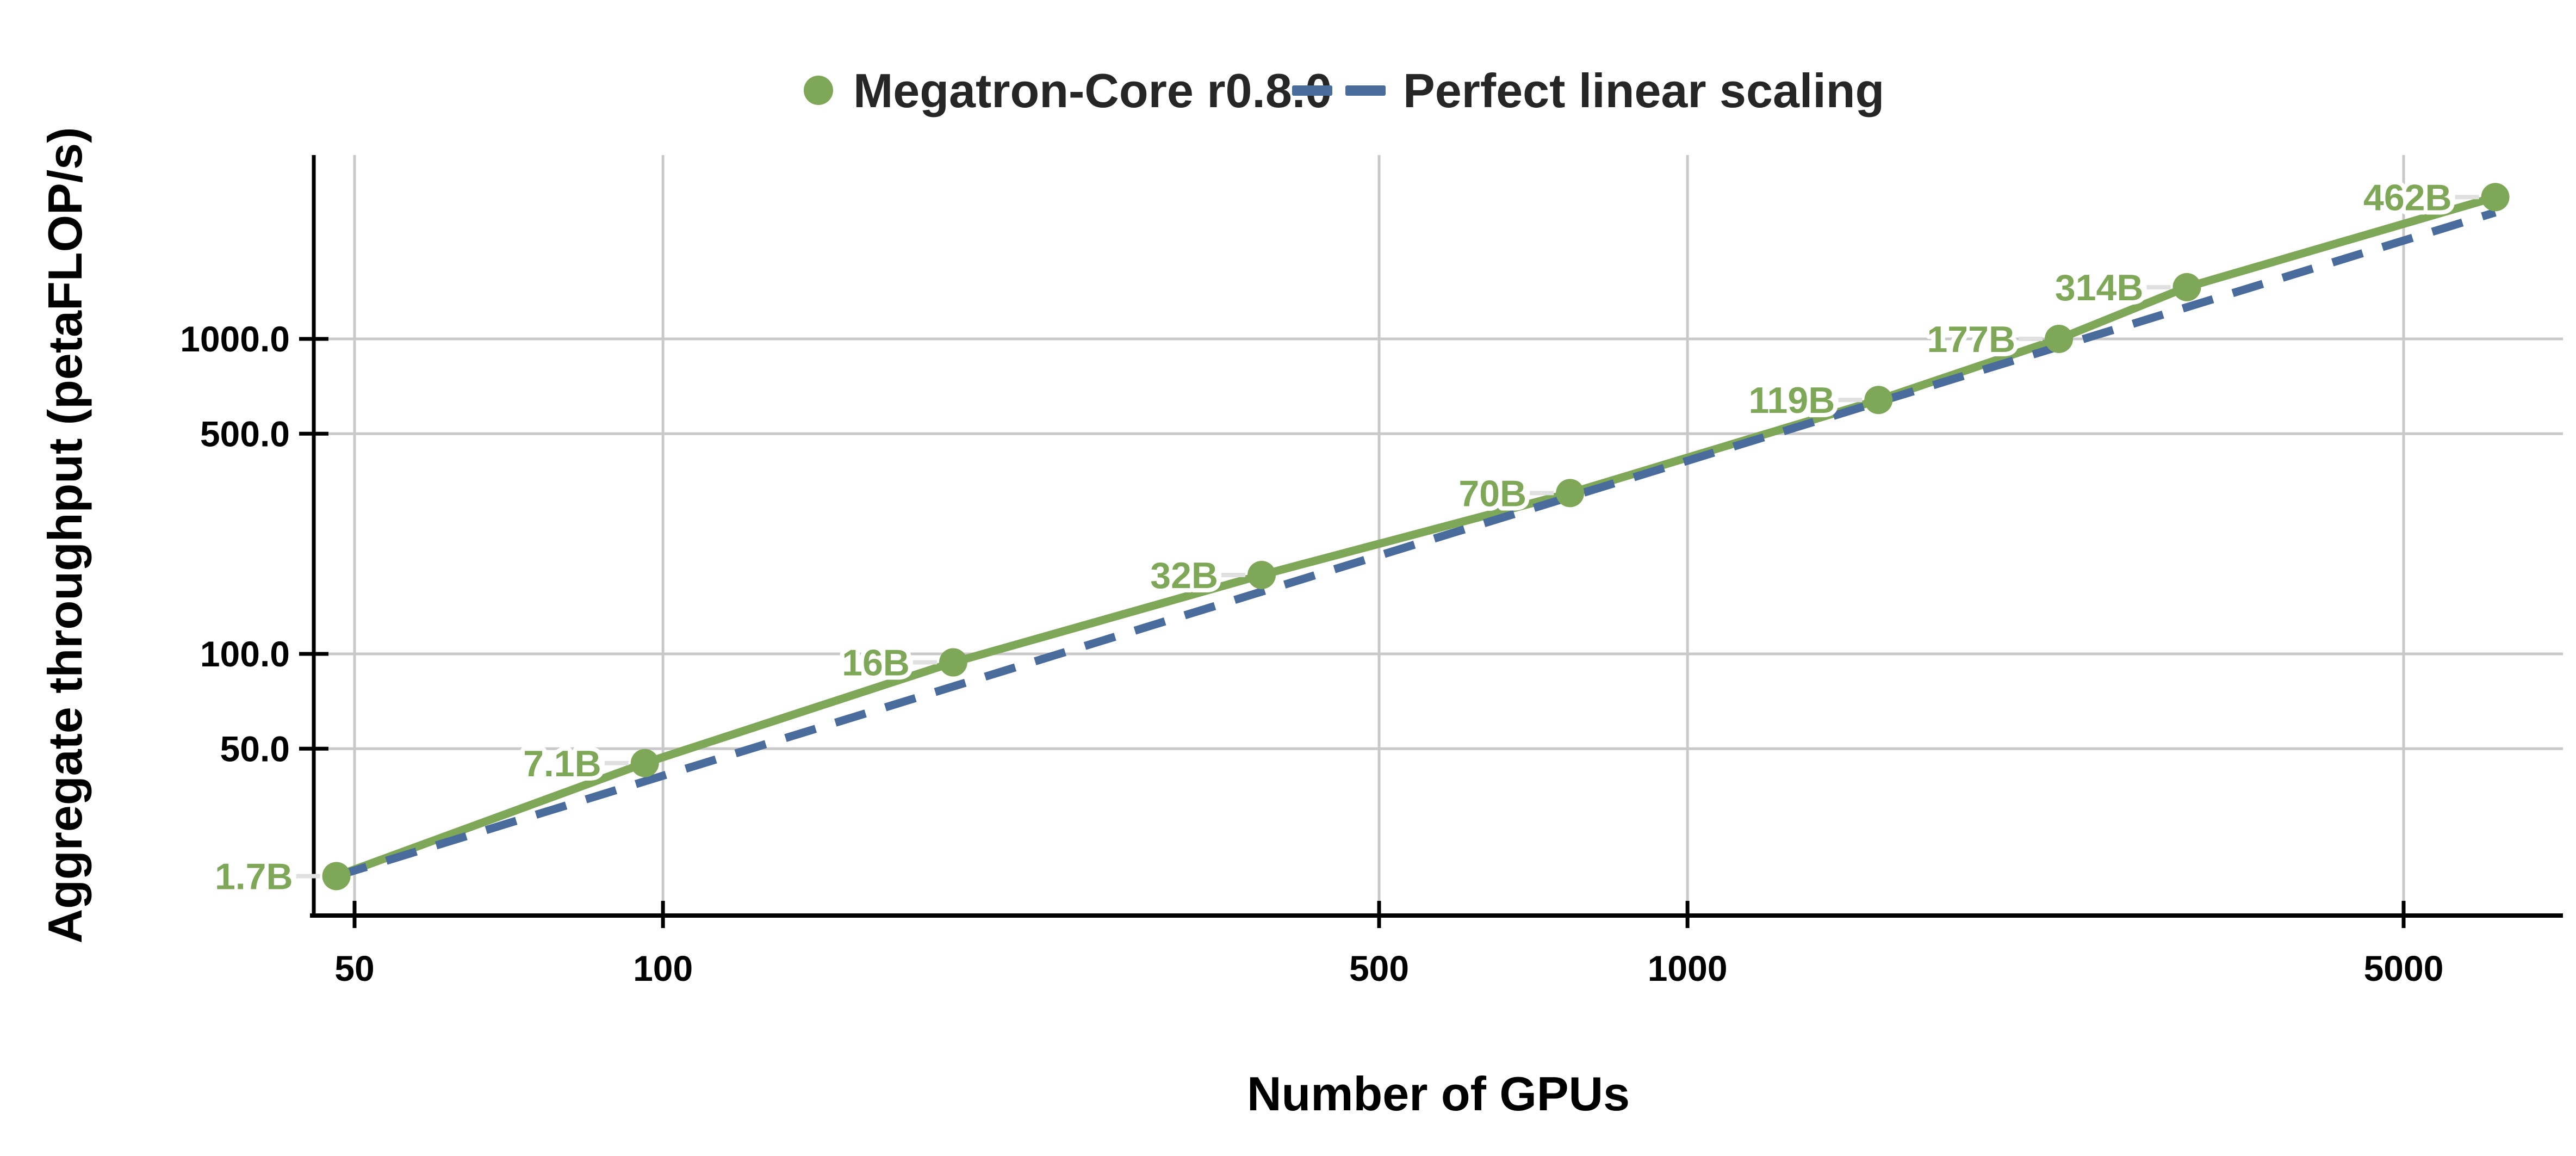 The height and width of the screenshot is (1156, 2576). What do you see at coordinates (1339, 90) in the screenshot?
I see `legend-dash-icon` at bounding box center [1339, 90].